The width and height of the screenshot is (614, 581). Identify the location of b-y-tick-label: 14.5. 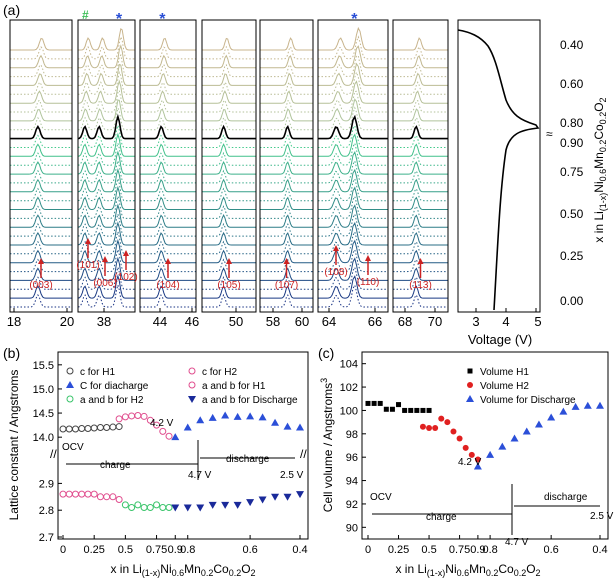
(43, 414).